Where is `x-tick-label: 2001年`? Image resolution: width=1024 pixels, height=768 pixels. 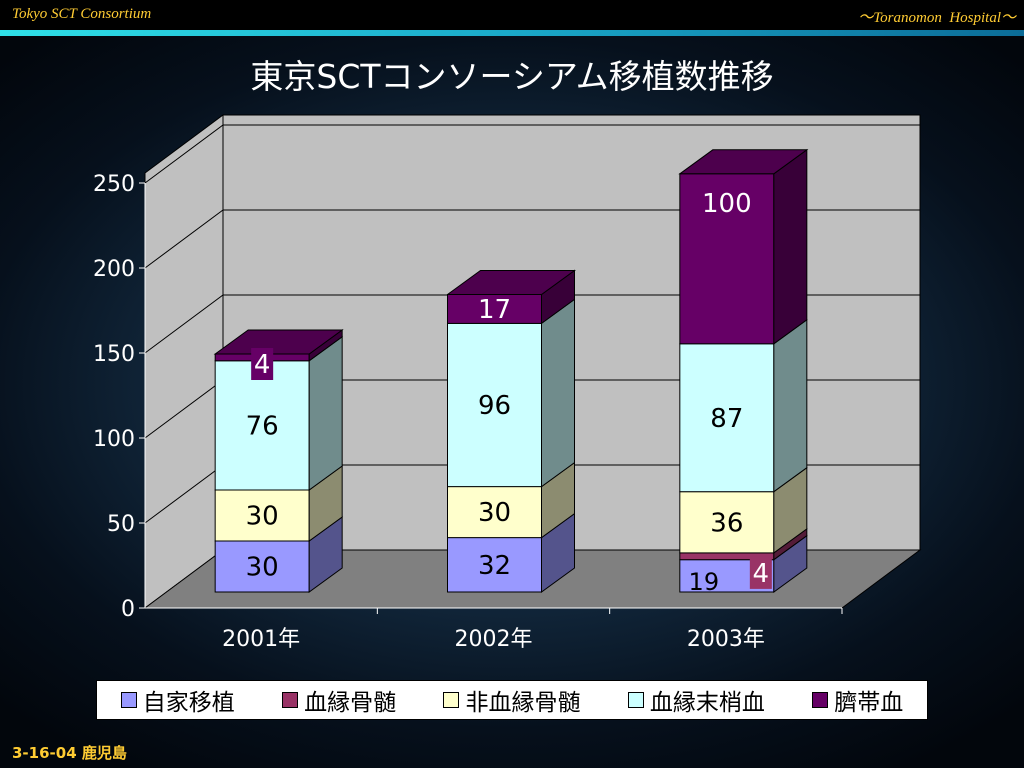
x-tick-label: 2001年 is located at coordinates (261, 639).